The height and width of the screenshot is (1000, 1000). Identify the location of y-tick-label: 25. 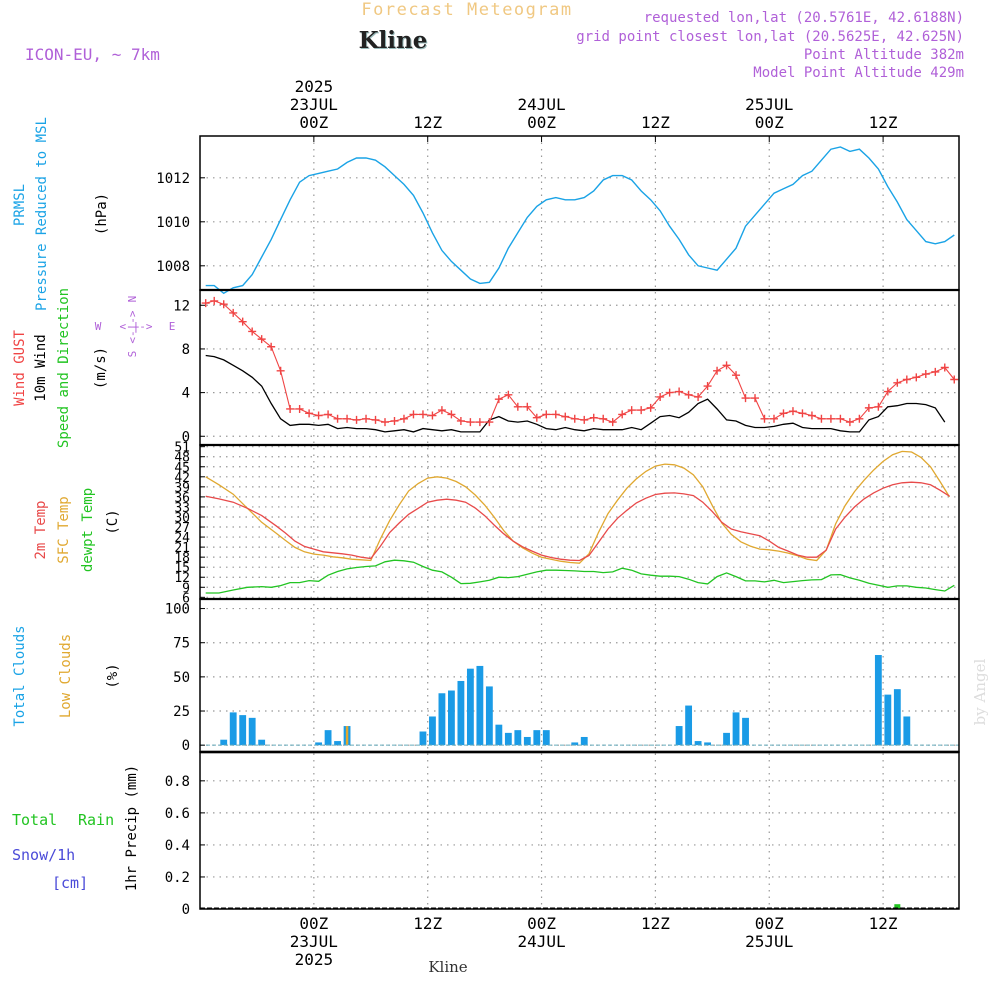
(181, 712).